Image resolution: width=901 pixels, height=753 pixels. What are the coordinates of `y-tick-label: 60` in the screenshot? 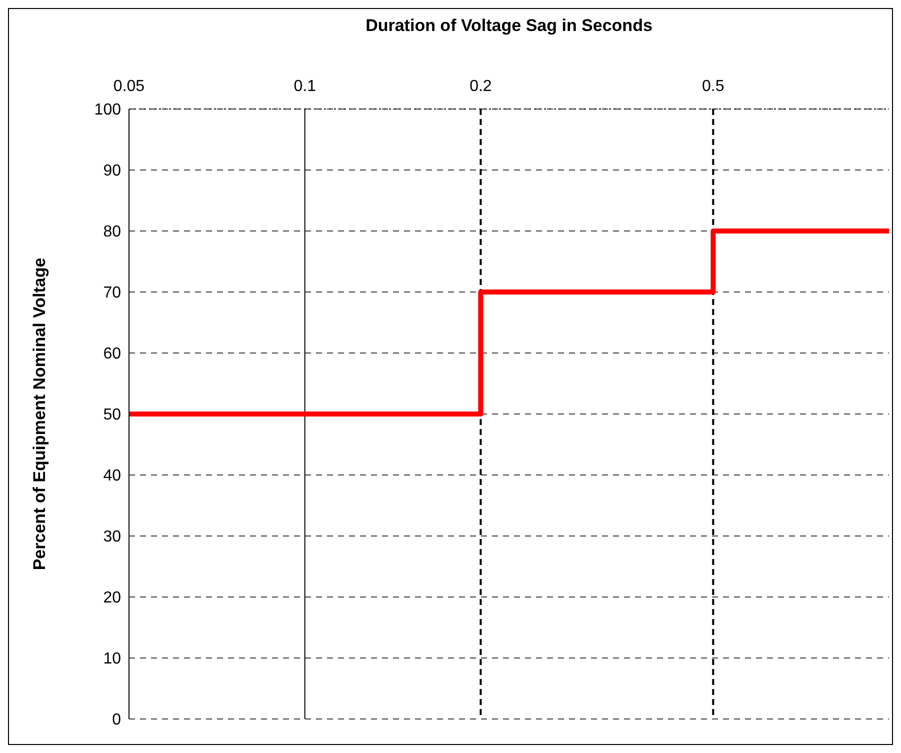 It's located at (112, 354).